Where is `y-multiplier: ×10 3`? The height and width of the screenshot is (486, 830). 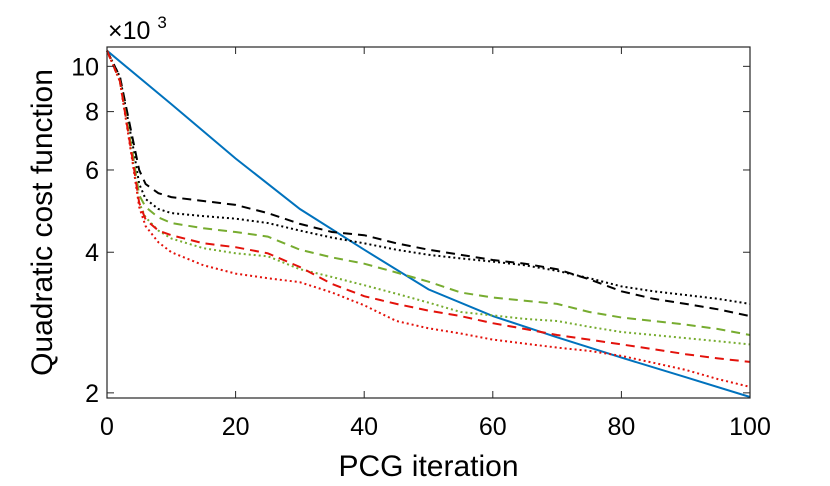 y-multiplier: ×10 3 is located at coordinates (137, 29).